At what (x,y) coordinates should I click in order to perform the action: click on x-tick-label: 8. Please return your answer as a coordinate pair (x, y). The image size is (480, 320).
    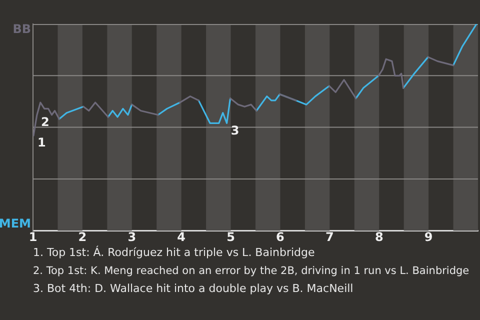
    Looking at the image, I should click on (379, 237).